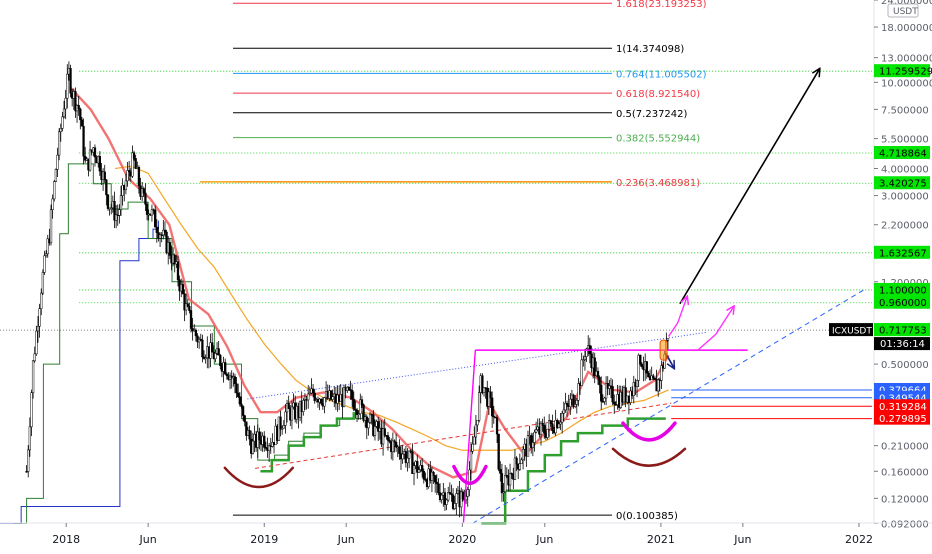 The width and height of the screenshot is (932, 554). I want to click on price-badge-label: 1.632567, so click(903, 253).